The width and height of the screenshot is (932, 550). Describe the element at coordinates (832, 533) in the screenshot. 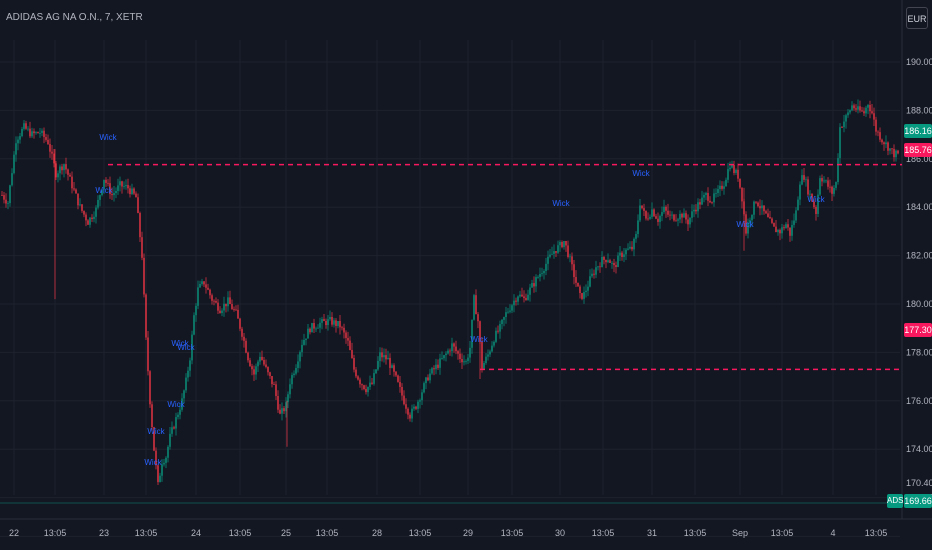

I see `time-tick-label: 4` at that location.